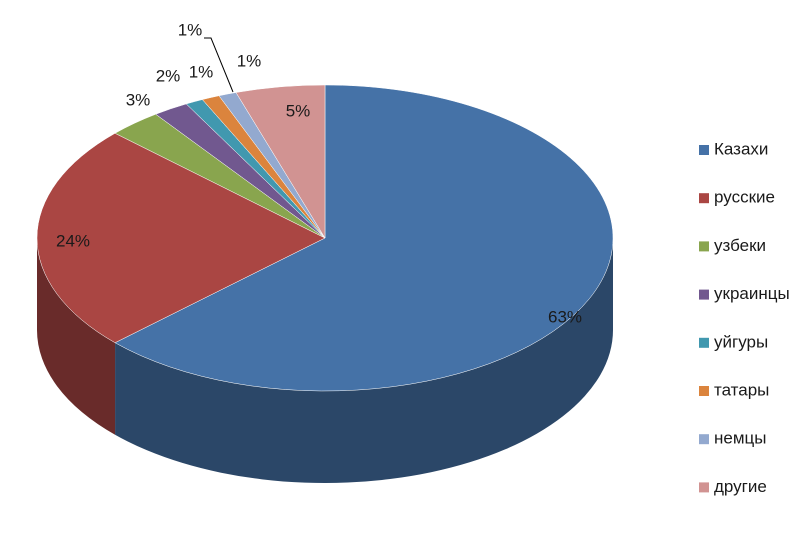 This screenshot has width=800, height=551. What do you see at coordinates (752, 293) in the screenshot?
I see `legend-label: украинцы` at bounding box center [752, 293].